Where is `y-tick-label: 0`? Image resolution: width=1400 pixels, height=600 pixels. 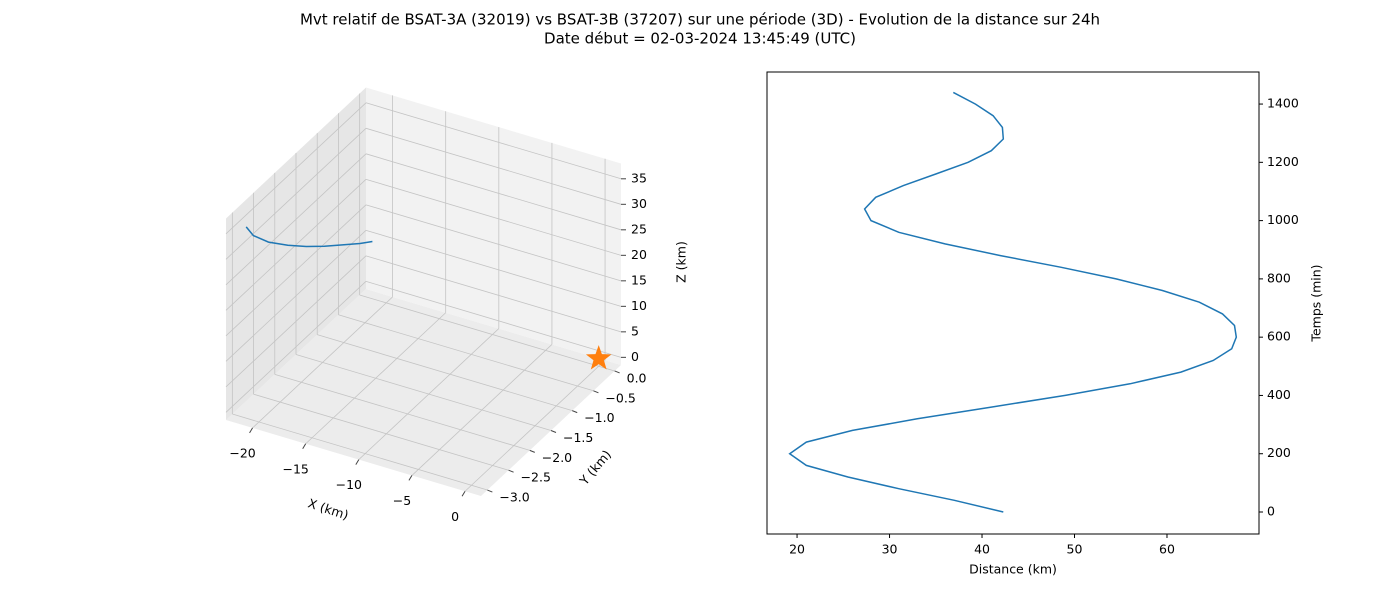
y-tick-label: 0 is located at coordinates (1271, 511).